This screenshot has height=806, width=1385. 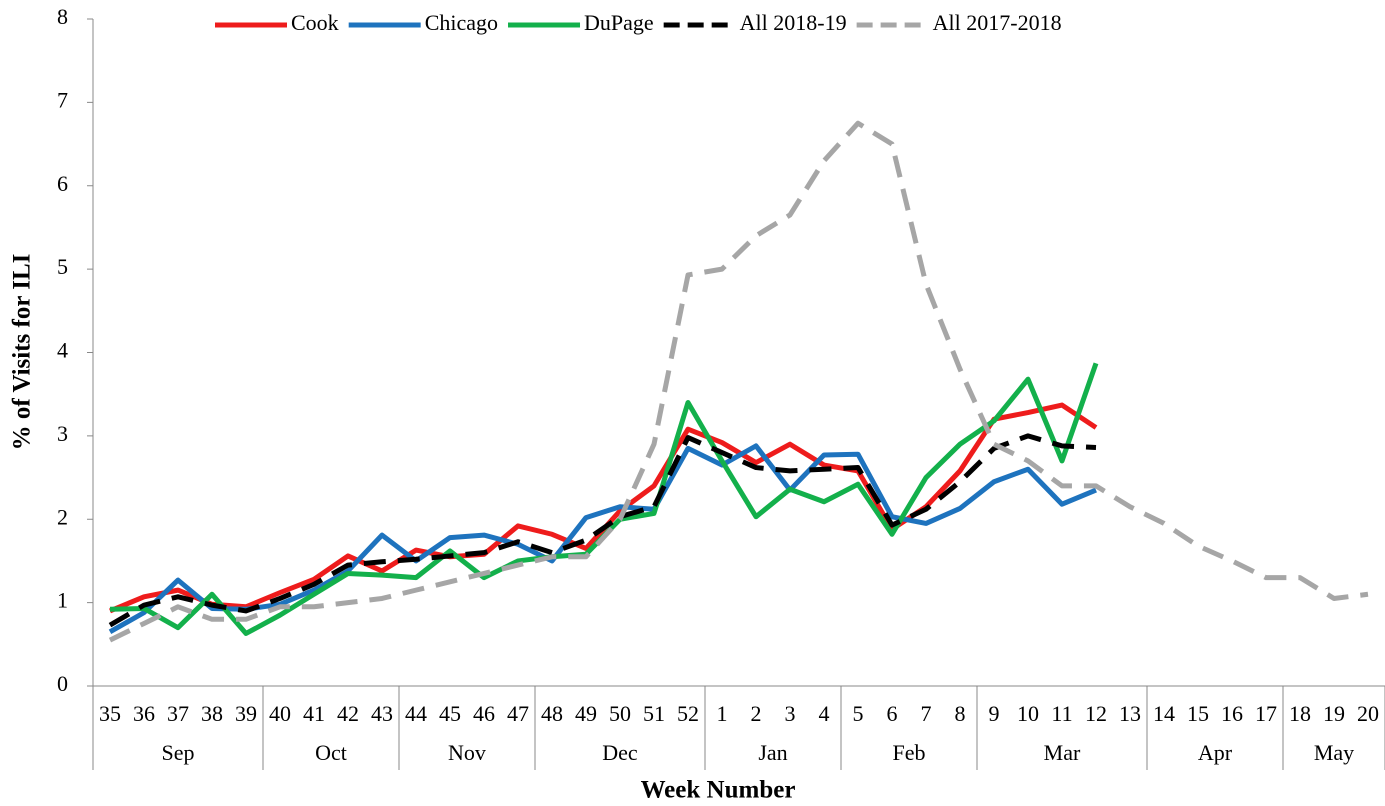 I want to click on x-tick-label: 46, so click(x=484, y=713).